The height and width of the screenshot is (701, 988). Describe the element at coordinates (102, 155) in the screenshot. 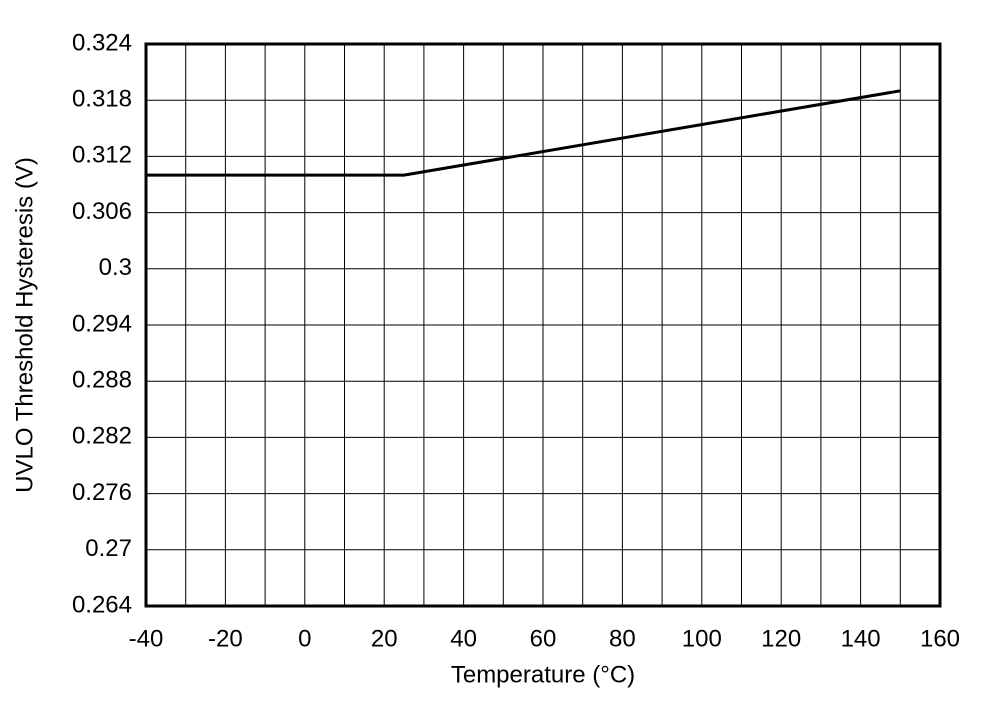

I see `y-tick-label: 0.312` at that location.